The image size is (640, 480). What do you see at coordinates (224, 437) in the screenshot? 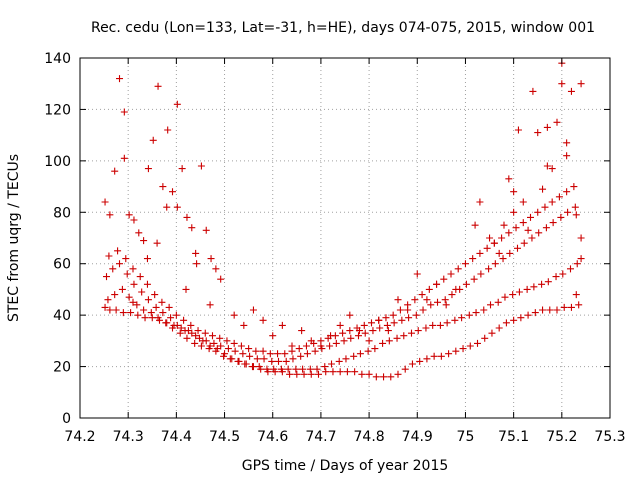
I see `x-tick-label: 74.5` at bounding box center [224, 437].